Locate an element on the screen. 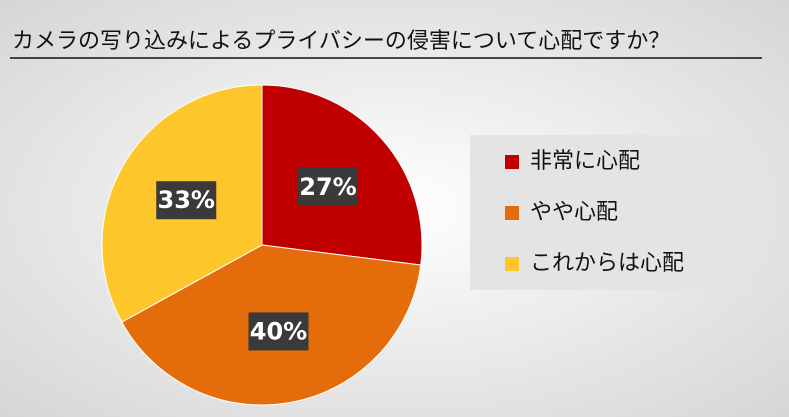 This screenshot has width=789, height=417. data-label: 33% is located at coordinates (186, 200).